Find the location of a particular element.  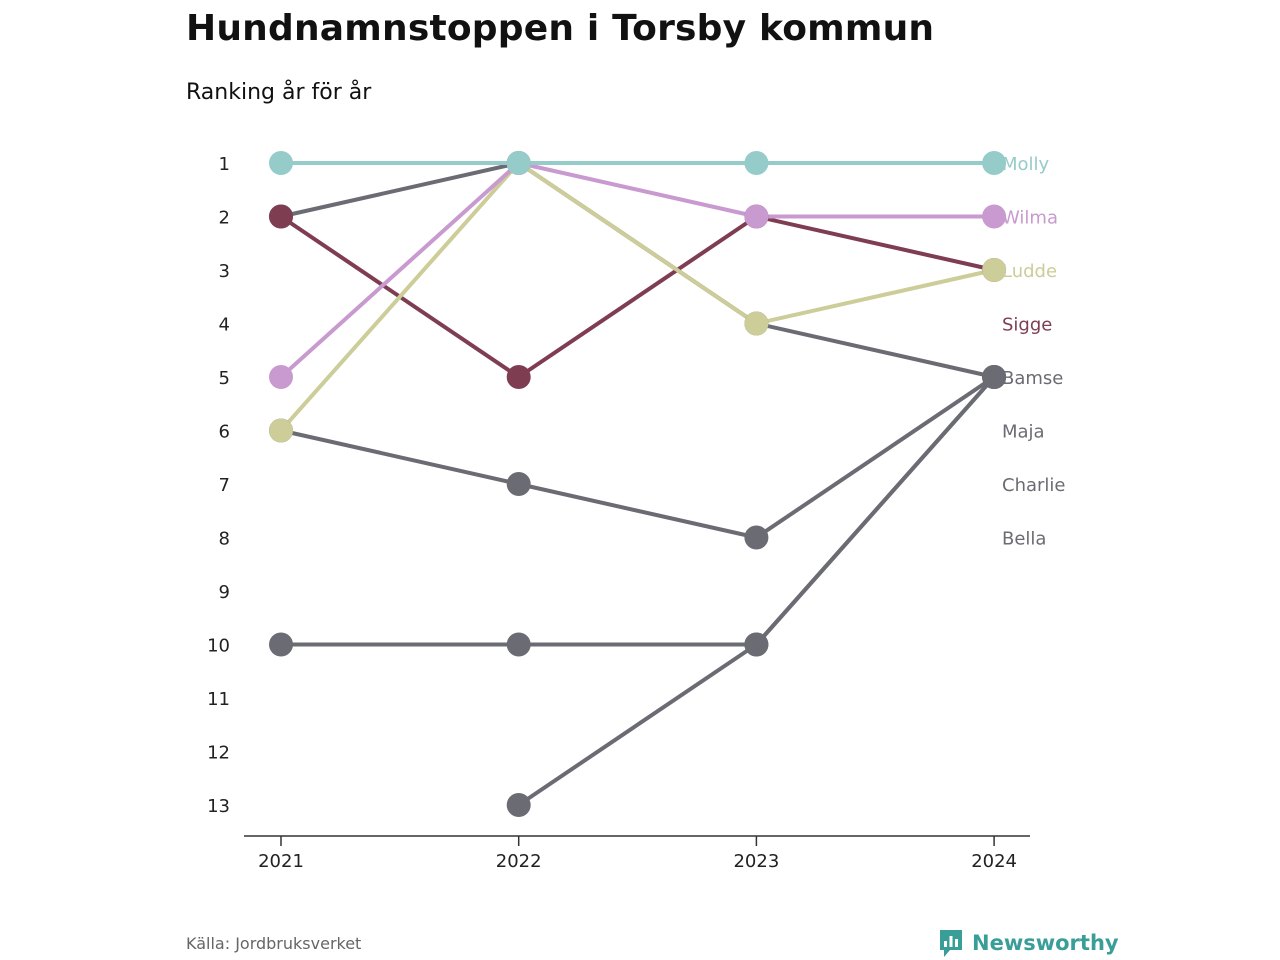

y-tick-label: 13 is located at coordinates (218, 806).